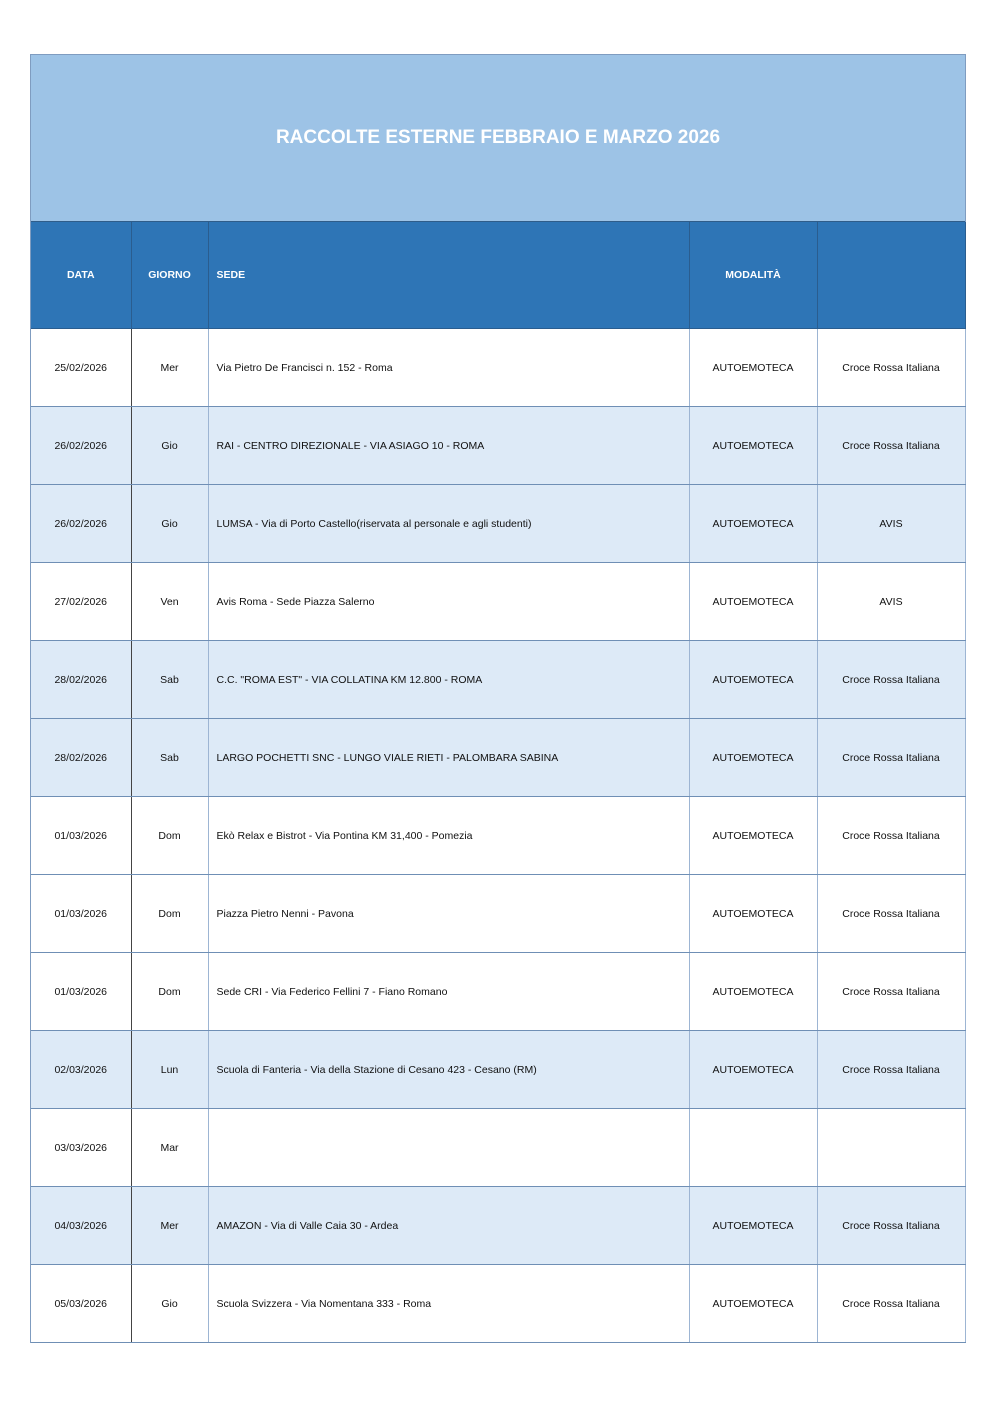 The image size is (1000, 1415). I want to click on cell-ente, so click(891, 1147).